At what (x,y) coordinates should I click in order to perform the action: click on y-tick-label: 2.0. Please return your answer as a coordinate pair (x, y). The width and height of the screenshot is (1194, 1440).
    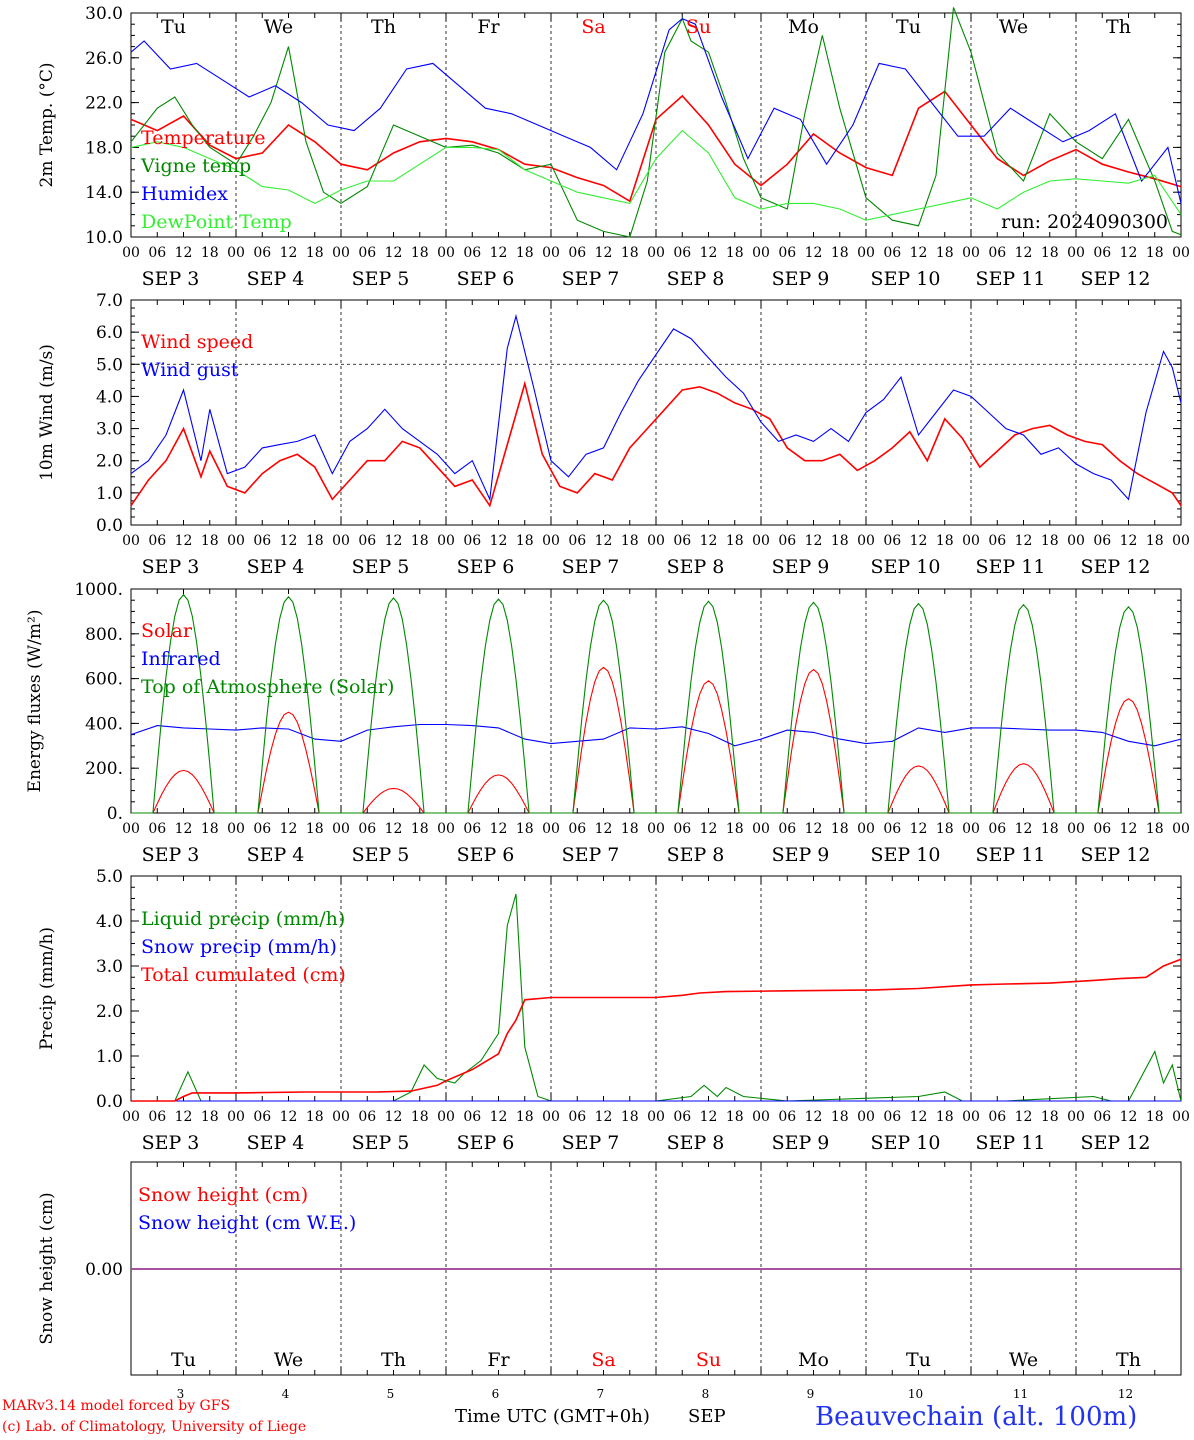
    Looking at the image, I should click on (109, 462).